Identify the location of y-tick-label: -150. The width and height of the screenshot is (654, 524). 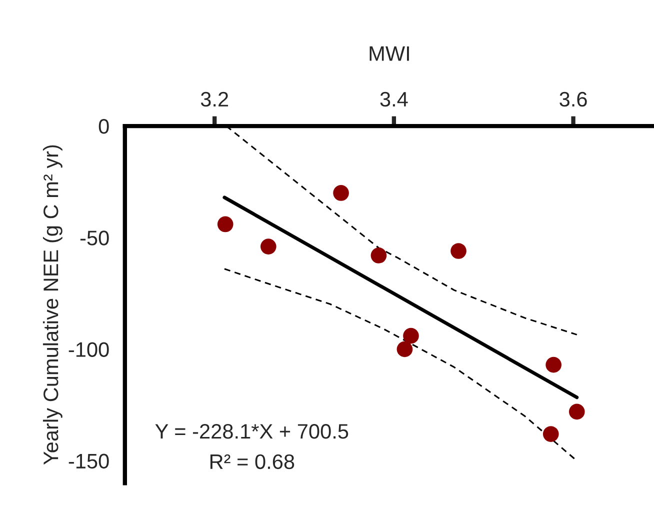
(88, 461).